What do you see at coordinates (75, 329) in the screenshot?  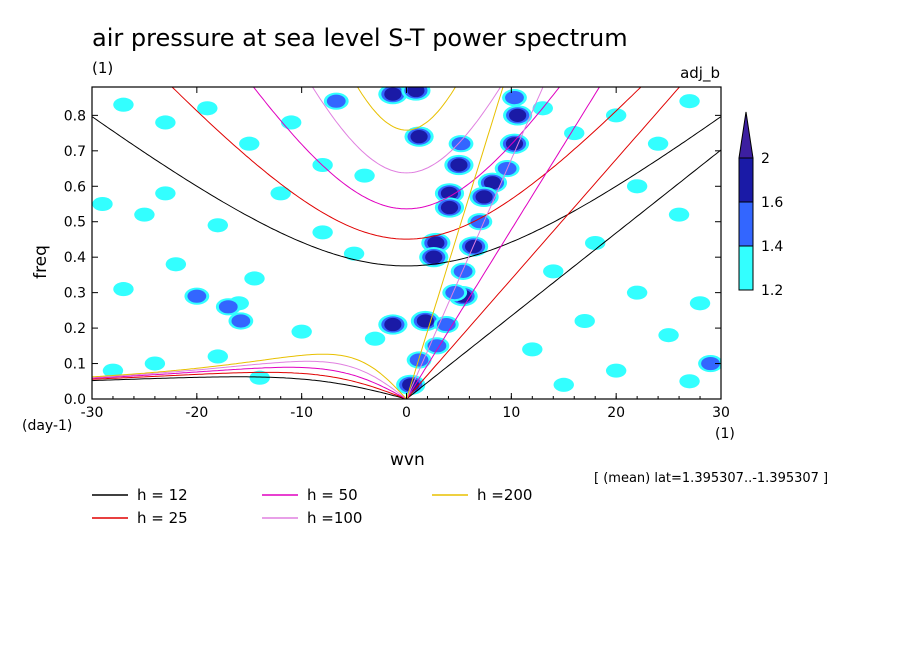 I see `y-tick-label: 0.2` at bounding box center [75, 329].